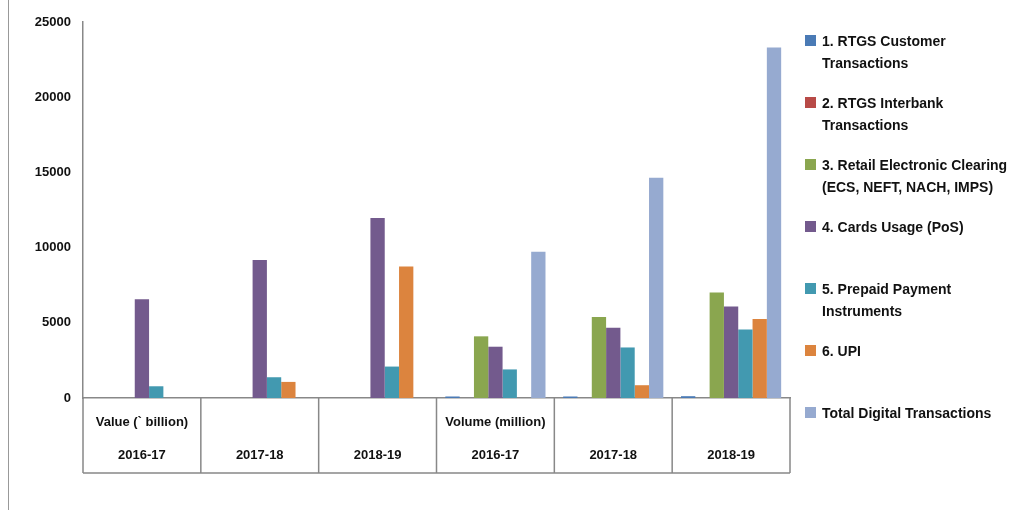 This screenshot has width=1034, height=510. I want to click on y-tick-label: 10000, so click(52, 247).